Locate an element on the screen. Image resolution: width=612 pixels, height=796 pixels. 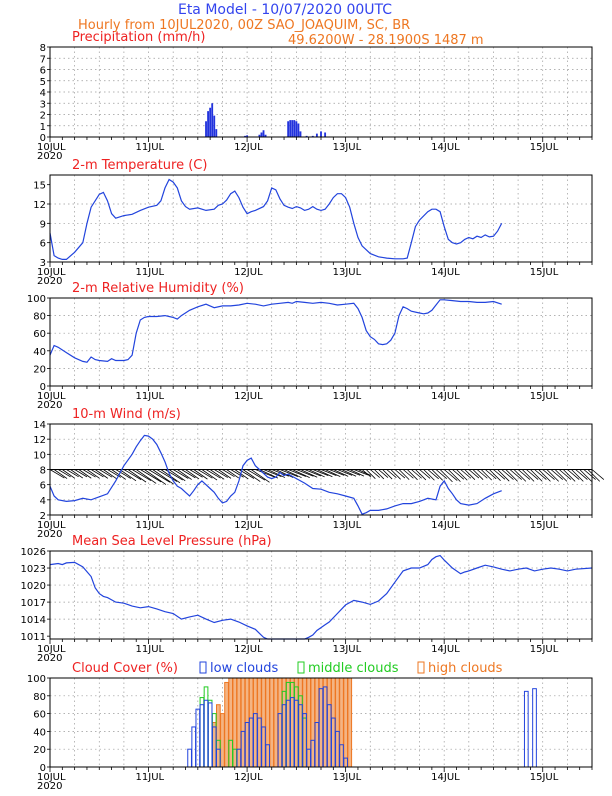
y-tick-label: 80 is located at coordinates (39, 317).